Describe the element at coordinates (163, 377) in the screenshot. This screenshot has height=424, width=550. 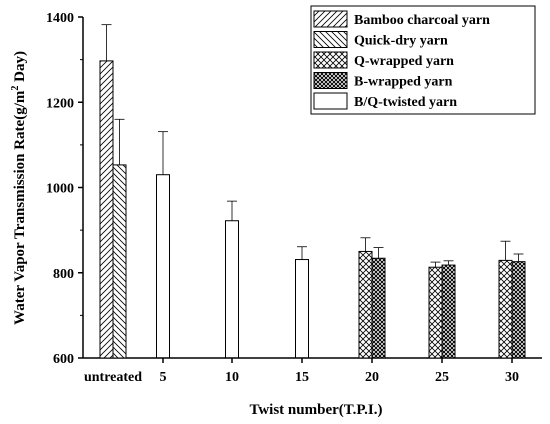
I see `x-tick-label: 5` at that location.